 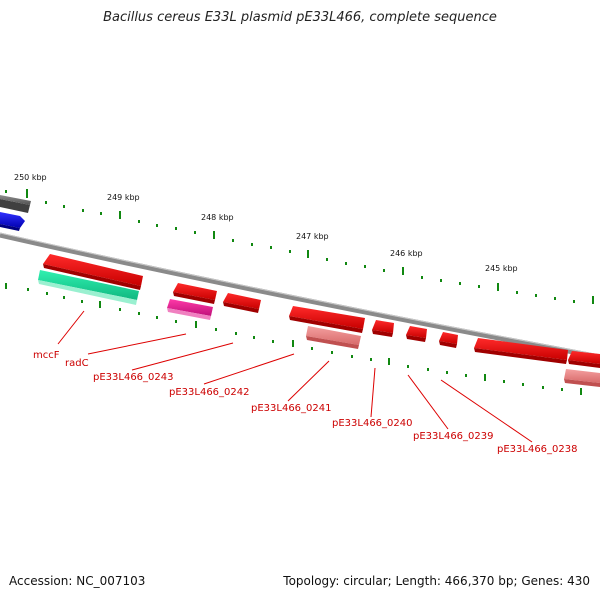 I want to click on gene-gray-left, so click(x=15, y=204).